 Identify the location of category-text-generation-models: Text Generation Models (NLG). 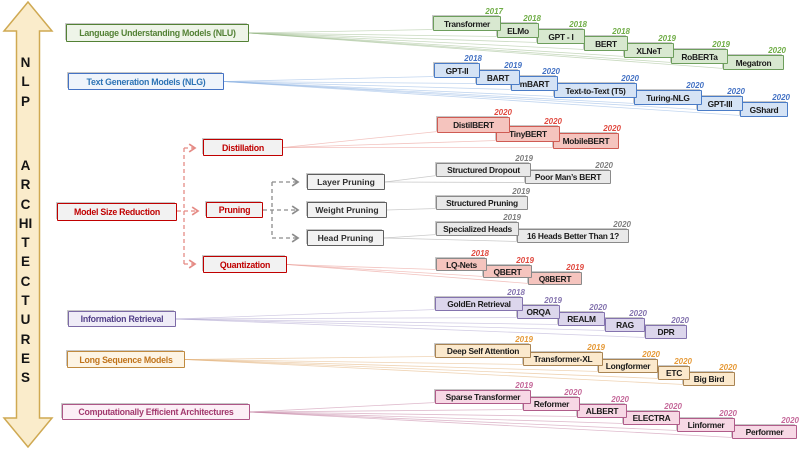
(146, 81).